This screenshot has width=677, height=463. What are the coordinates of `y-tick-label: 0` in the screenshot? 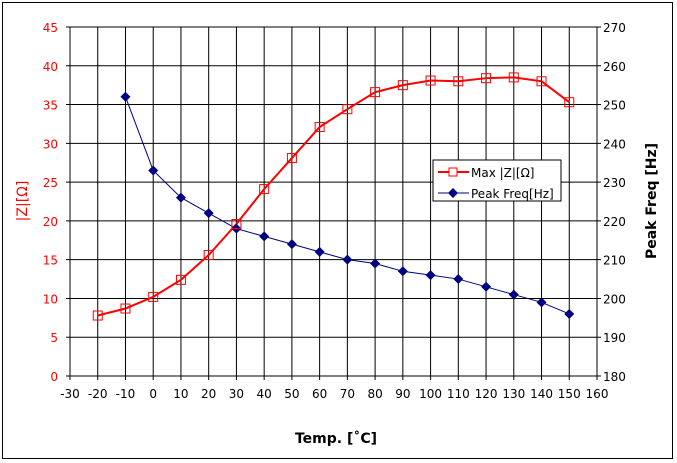 It's located at (54, 377).